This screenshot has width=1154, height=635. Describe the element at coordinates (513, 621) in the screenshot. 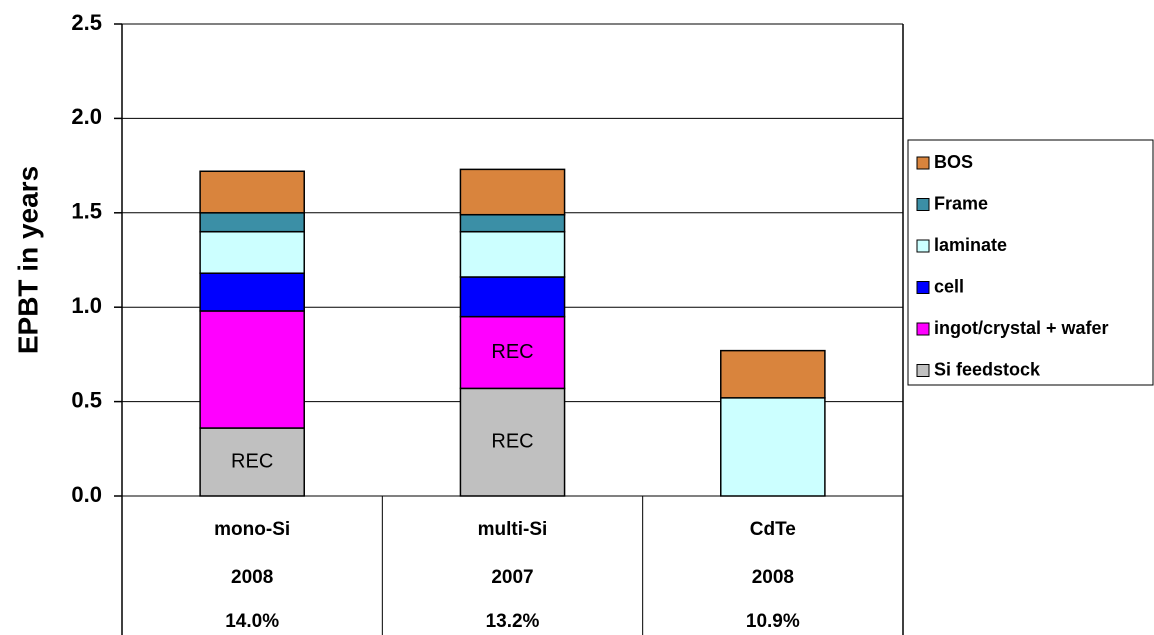

I see `table-cell: 13.2%` at that location.